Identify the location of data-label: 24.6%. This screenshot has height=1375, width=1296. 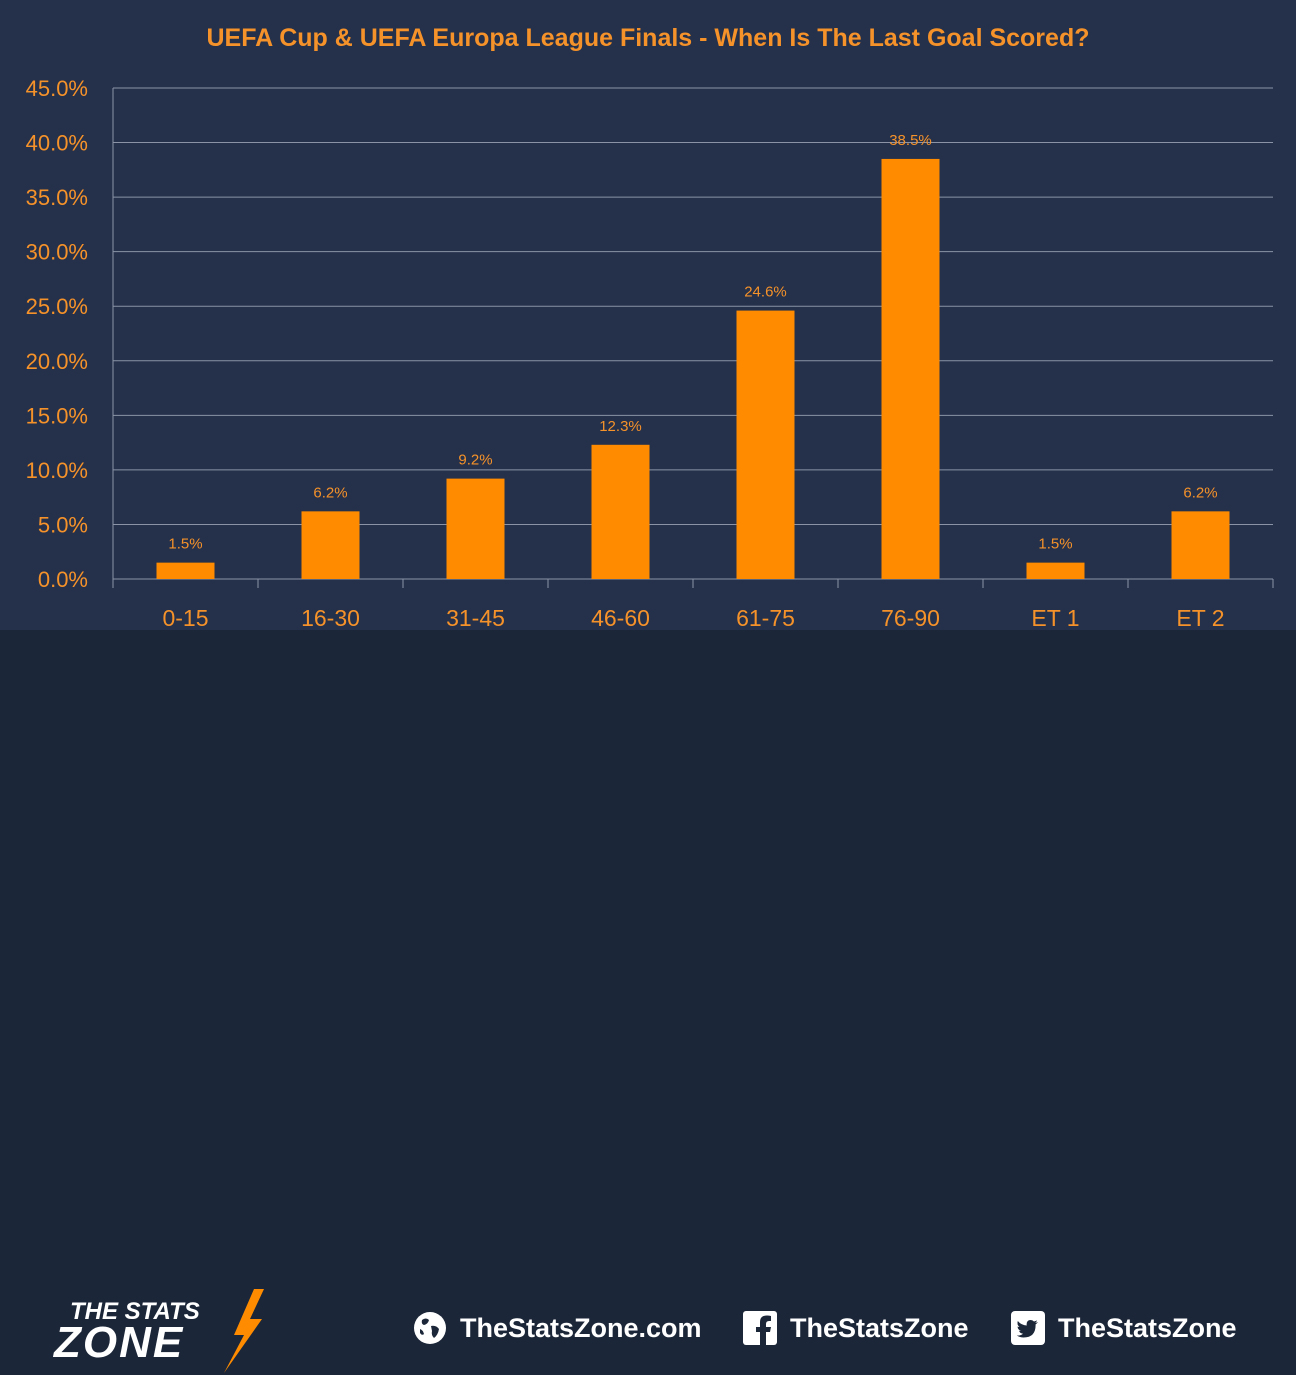
(765, 292).